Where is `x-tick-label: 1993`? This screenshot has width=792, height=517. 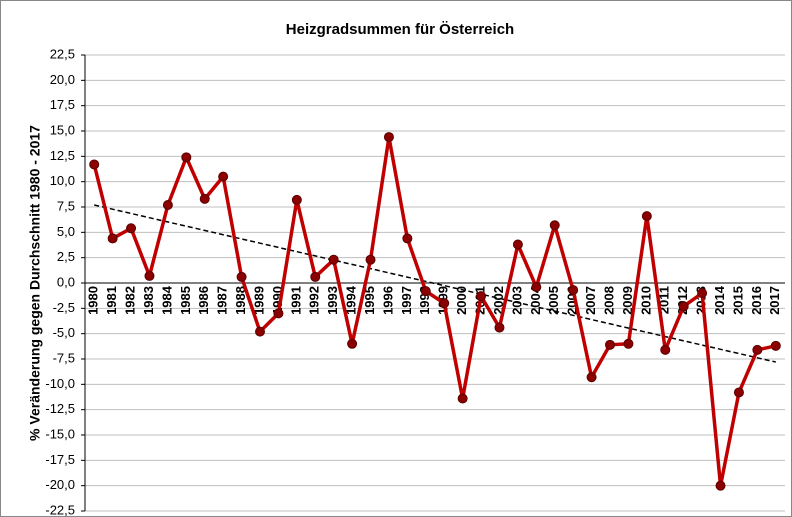
x-tick-label: 1993 is located at coordinates (332, 300).